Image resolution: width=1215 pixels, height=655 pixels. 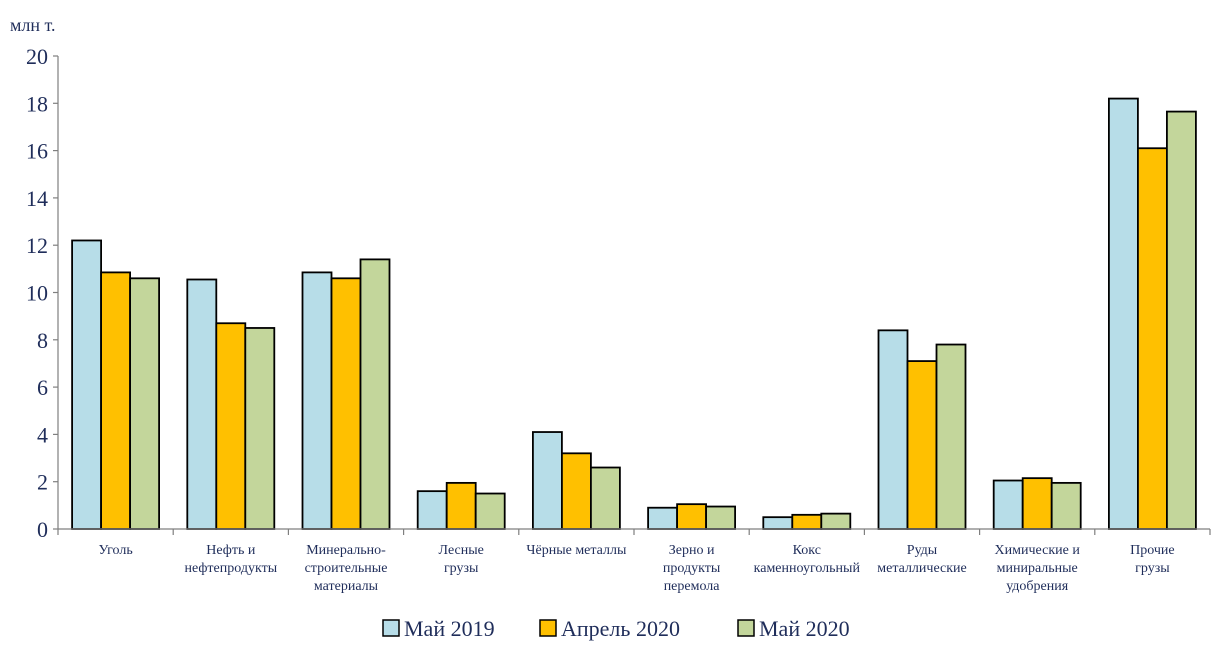 I want to click on x-tick-label: нефтепродукты, so click(x=230, y=568).